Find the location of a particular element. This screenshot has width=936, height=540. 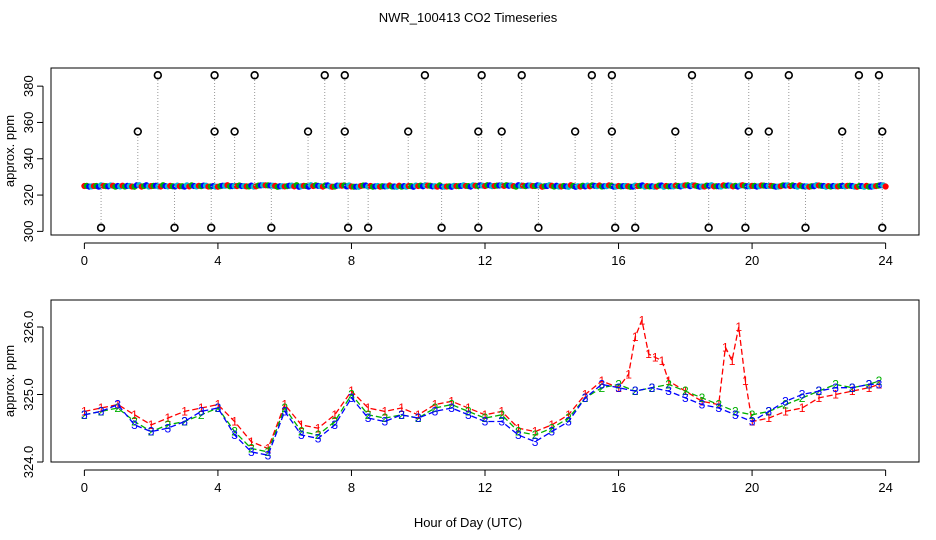

bottom-y-axis-label: approx. ppm is located at coordinates (9, 381).